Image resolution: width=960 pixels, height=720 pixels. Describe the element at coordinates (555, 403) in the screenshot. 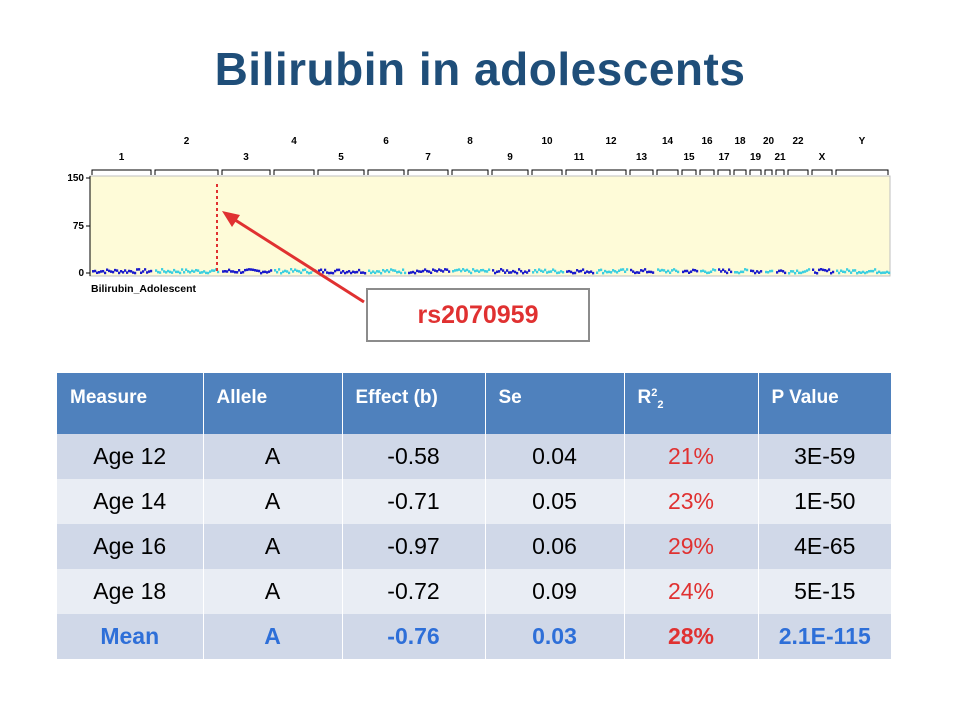

I see `header-se: Se` at that location.